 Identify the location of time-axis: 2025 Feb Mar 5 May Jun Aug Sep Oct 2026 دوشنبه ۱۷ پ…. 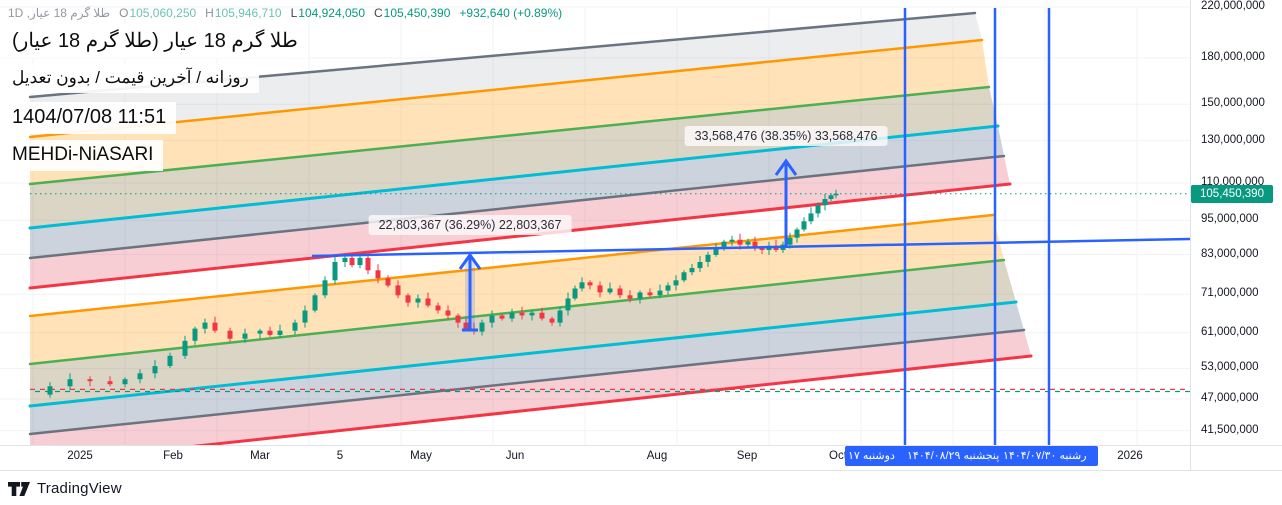
(595, 457).